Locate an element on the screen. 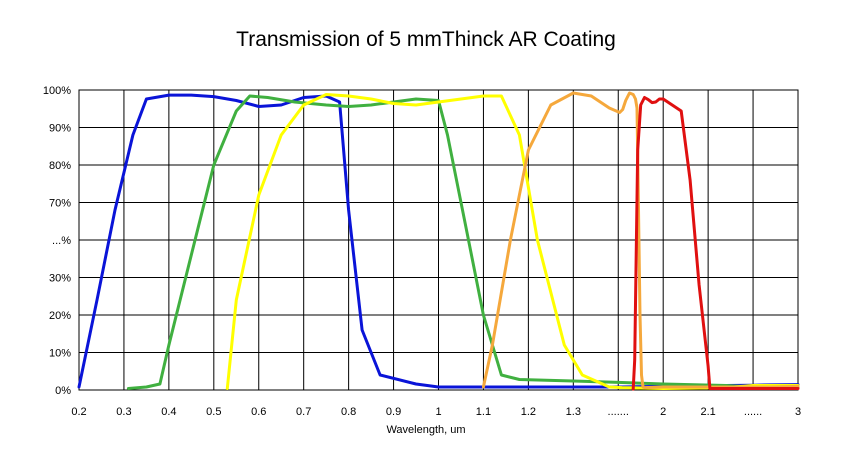 The width and height of the screenshot is (852, 457). x-tick-label: 0.5 is located at coordinates (213, 412).